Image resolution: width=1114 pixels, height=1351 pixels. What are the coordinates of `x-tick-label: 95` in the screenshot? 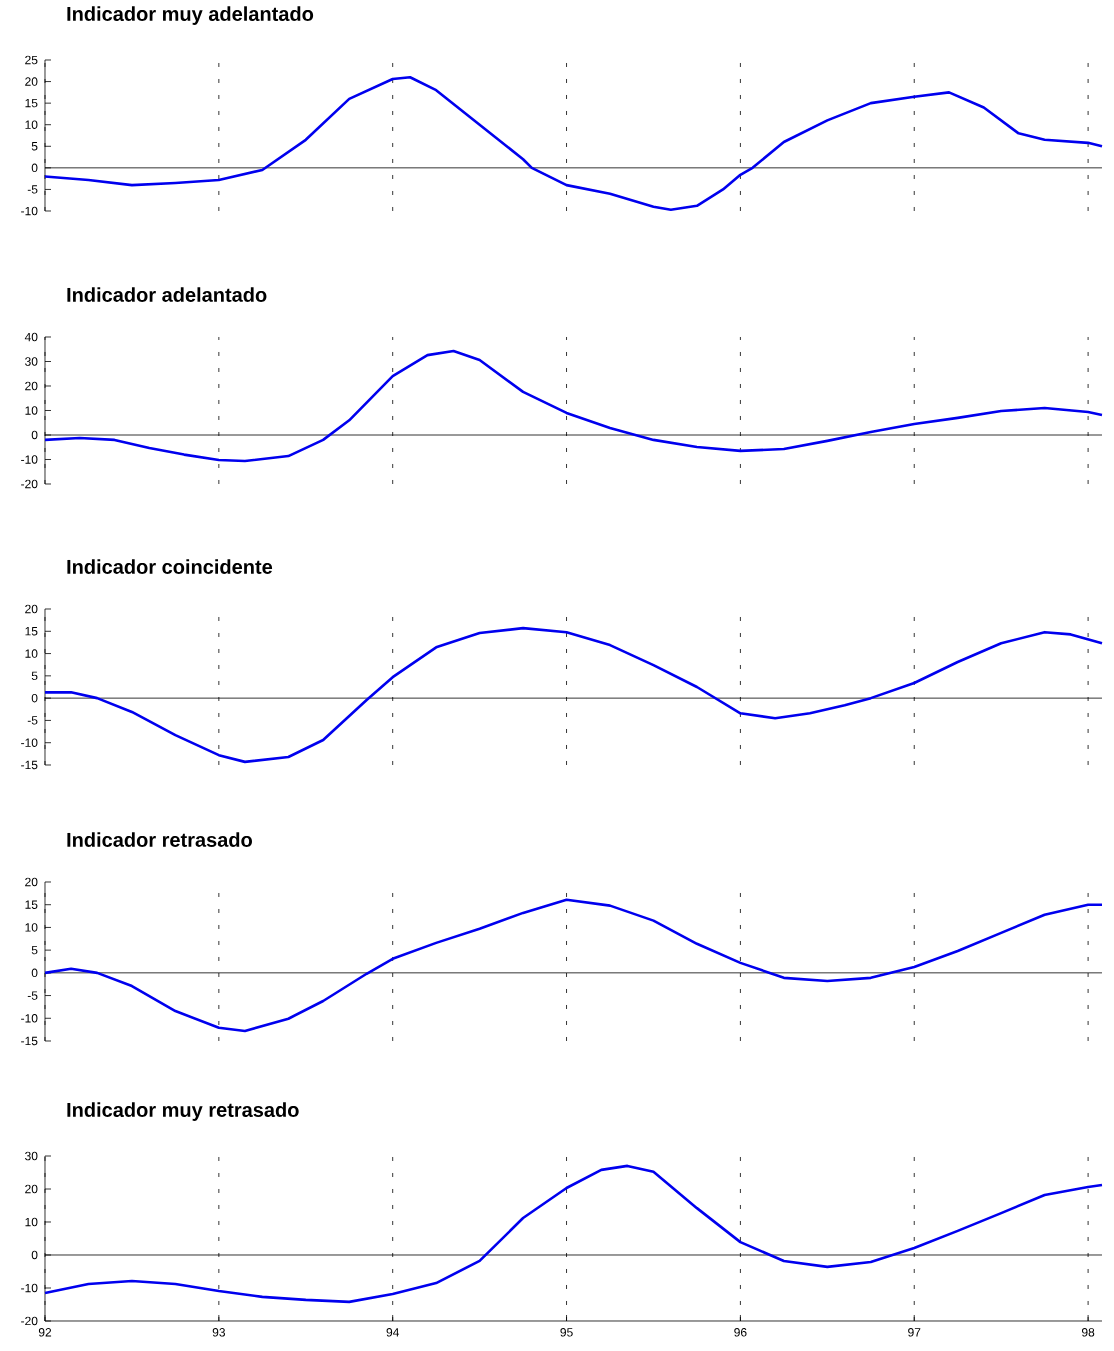 It's located at (566, 1332).